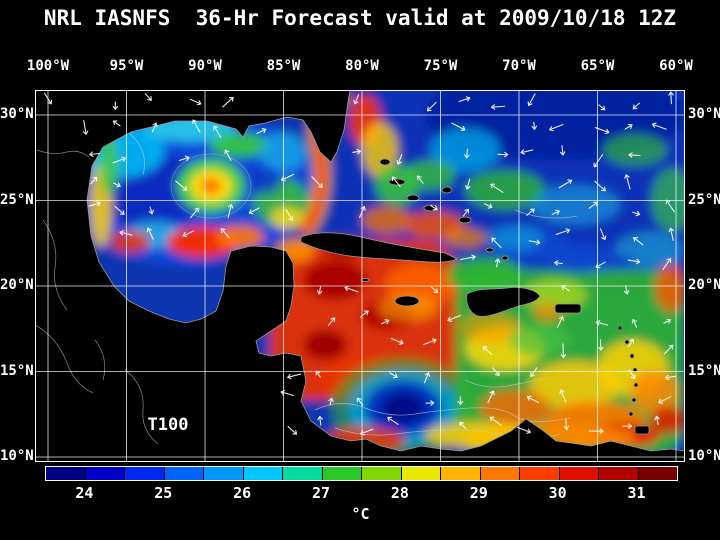  What do you see at coordinates (17, 456) in the screenshot?
I see `lat-tick-label: 10°N` at bounding box center [17, 456].